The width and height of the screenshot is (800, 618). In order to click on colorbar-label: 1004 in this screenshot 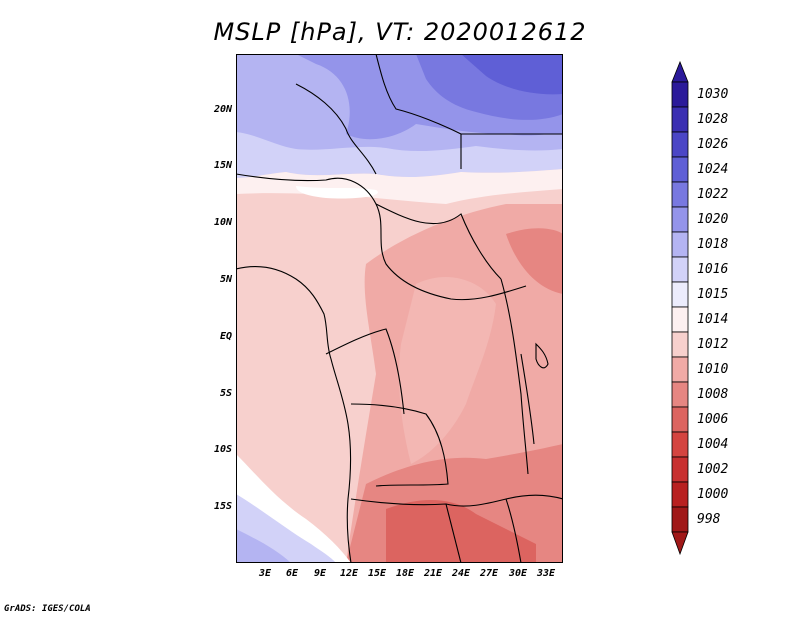, I will do `click(713, 444)`.